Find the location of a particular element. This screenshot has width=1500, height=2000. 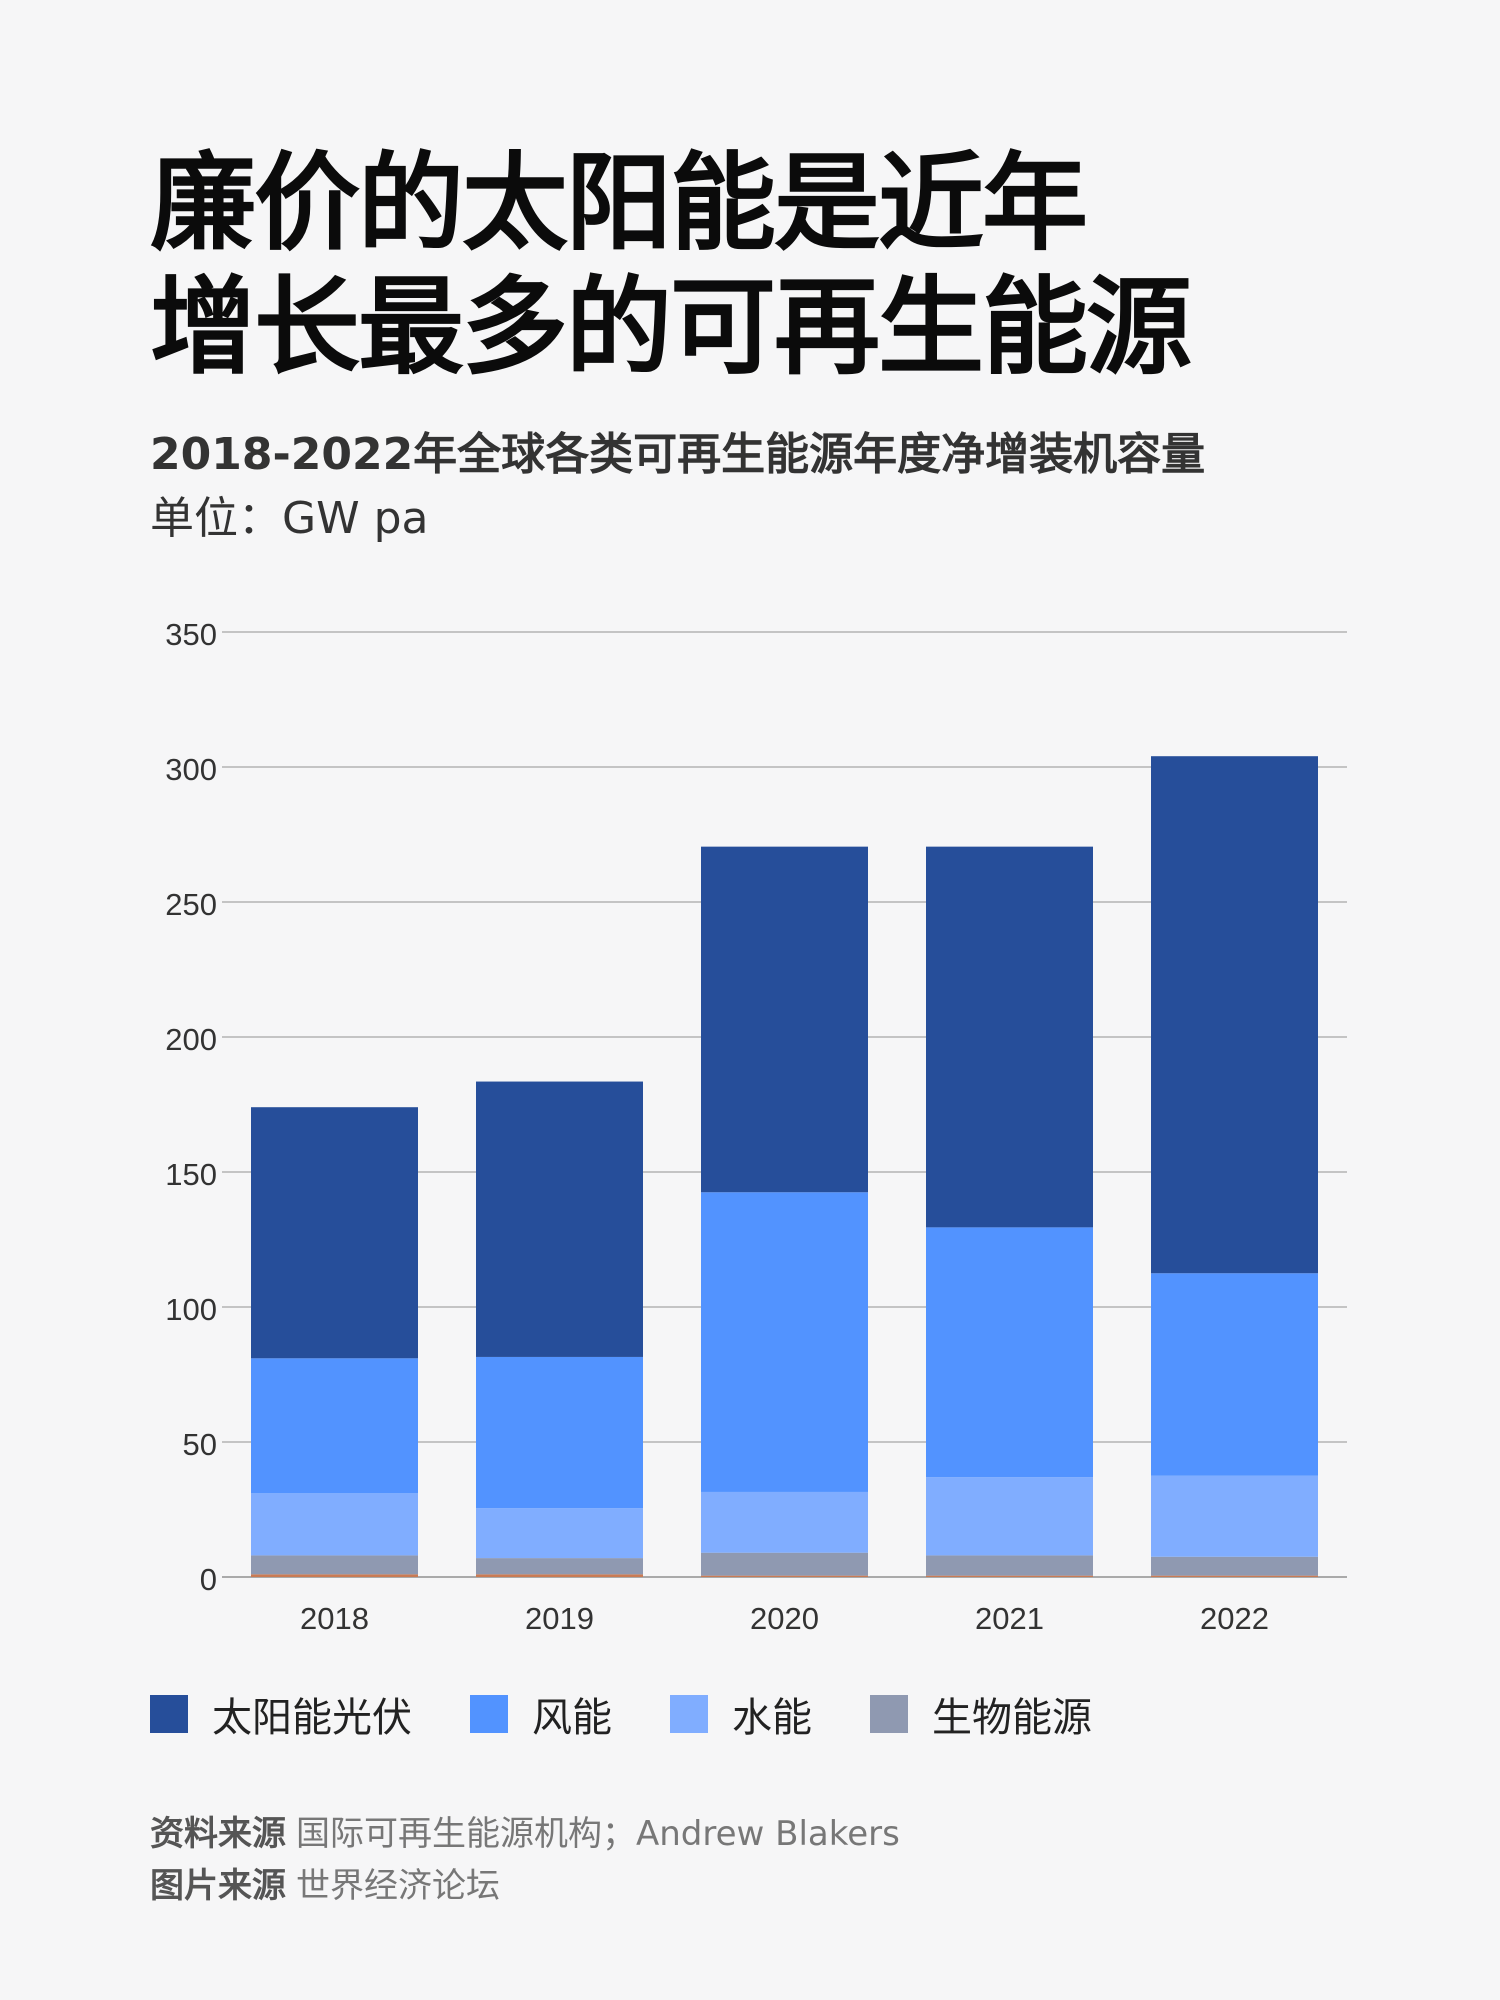

legend-label-bio: 生物能源 is located at coordinates (1012, 1718).